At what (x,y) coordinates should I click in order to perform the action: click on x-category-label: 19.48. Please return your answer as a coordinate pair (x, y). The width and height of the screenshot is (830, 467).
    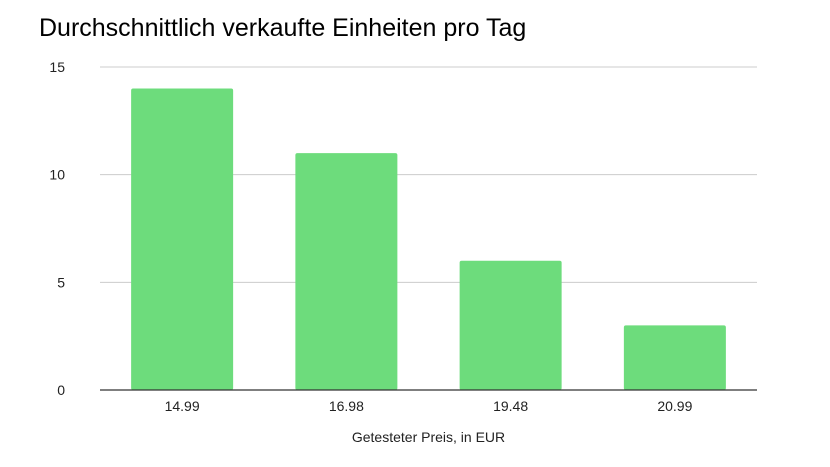
    Looking at the image, I should click on (510, 406).